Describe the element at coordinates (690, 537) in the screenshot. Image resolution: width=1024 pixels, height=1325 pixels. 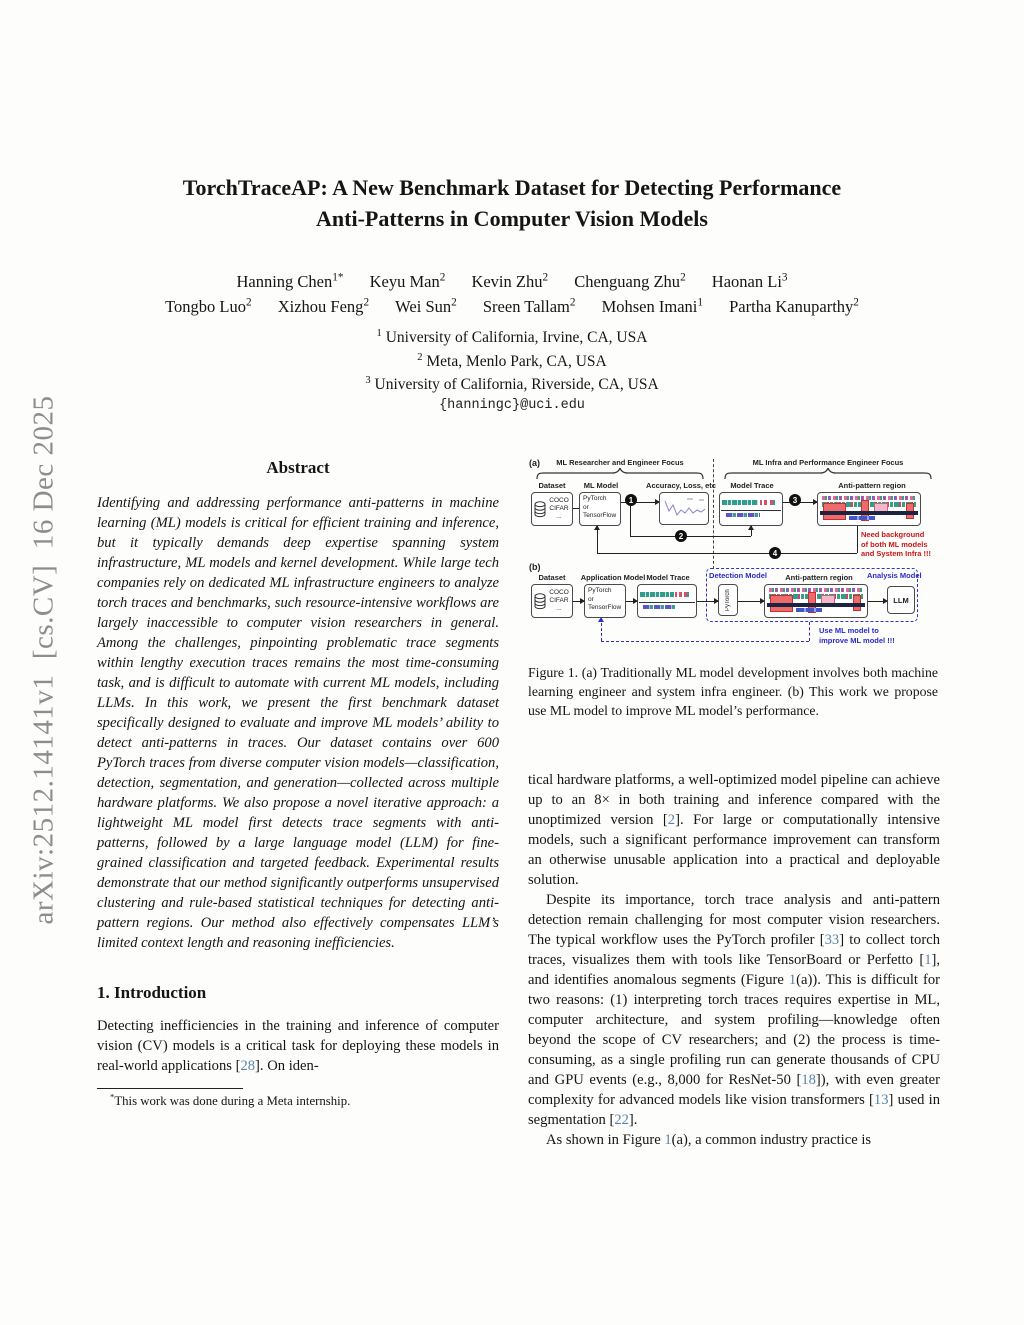
I see `step-2-line-across` at that location.